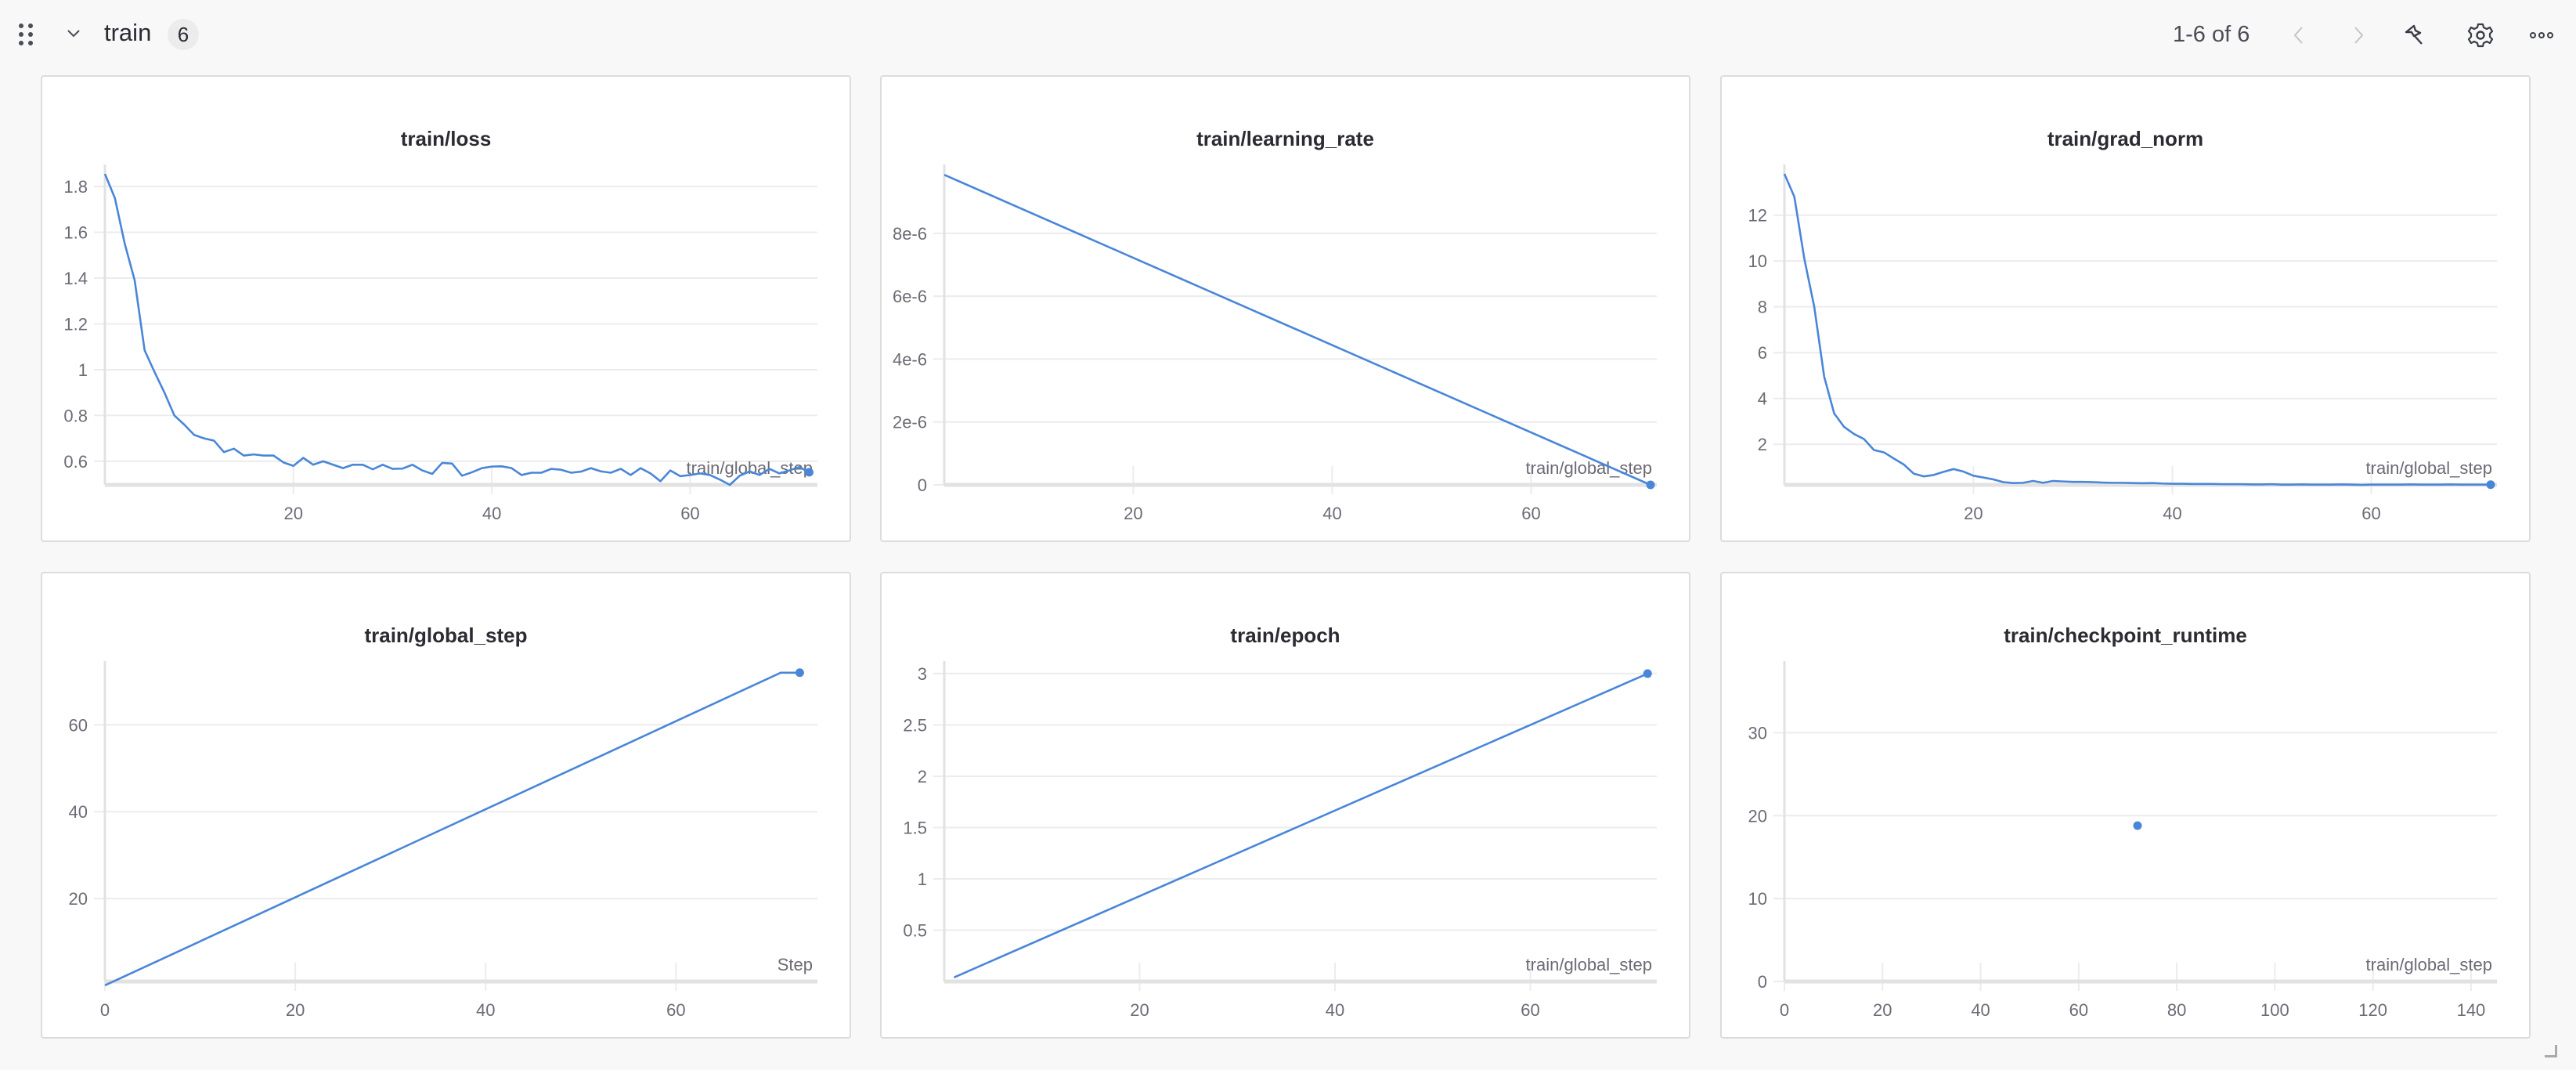 The height and width of the screenshot is (1070, 2576). Describe the element at coordinates (2471, 1010) in the screenshot. I see `x-tick-label: 140` at that location.